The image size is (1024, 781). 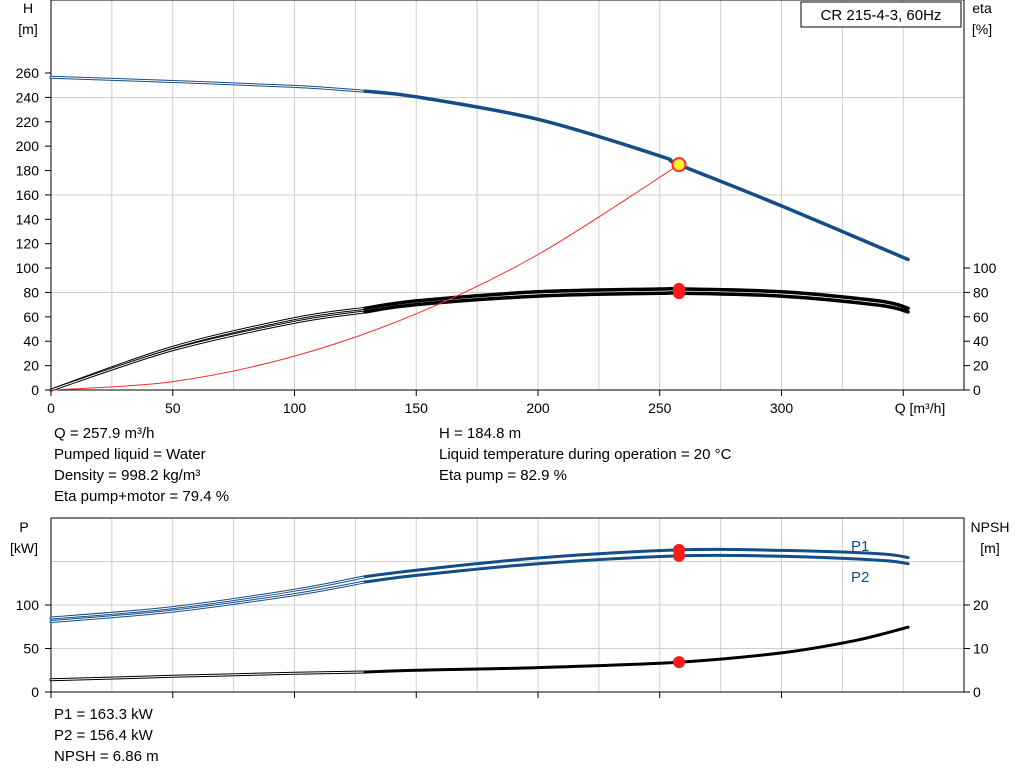 I want to click on y-right-tick-label: 10, so click(x=981, y=649).